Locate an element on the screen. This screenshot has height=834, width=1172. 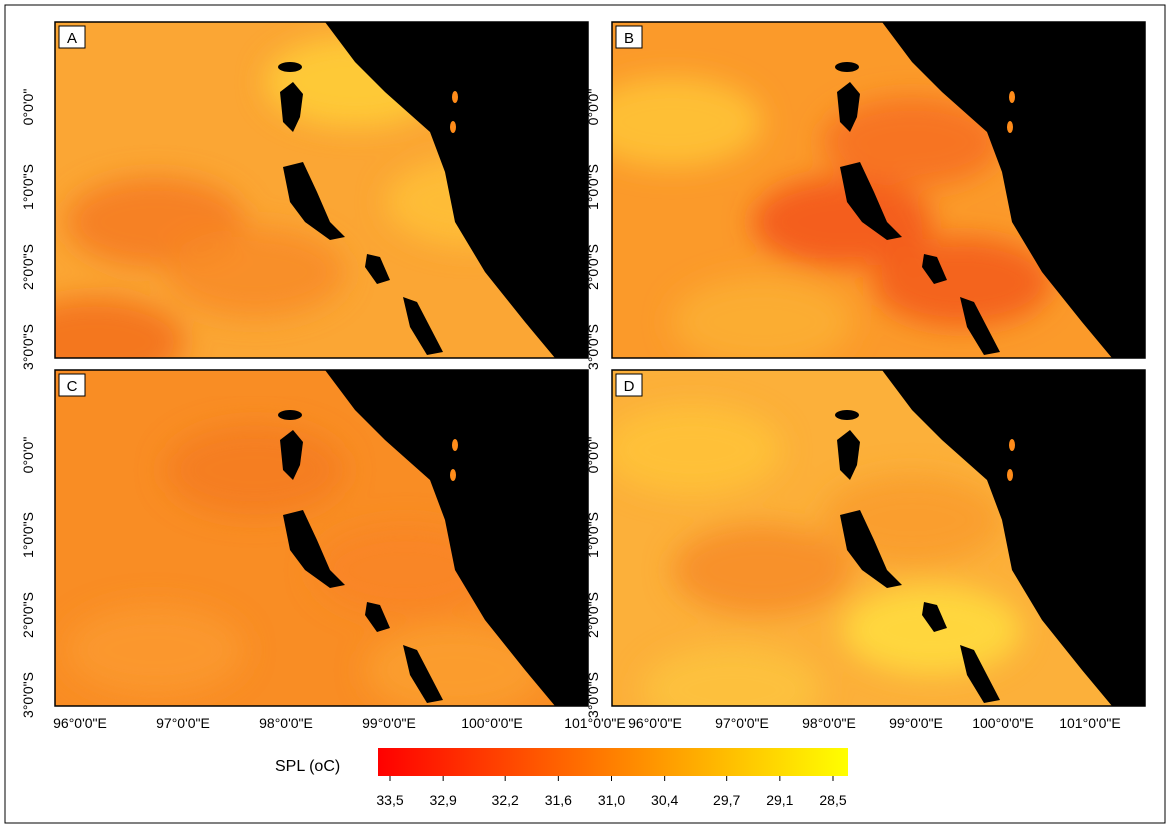
legend-tick-label: 28,5 is located at coordinates (832, 800).